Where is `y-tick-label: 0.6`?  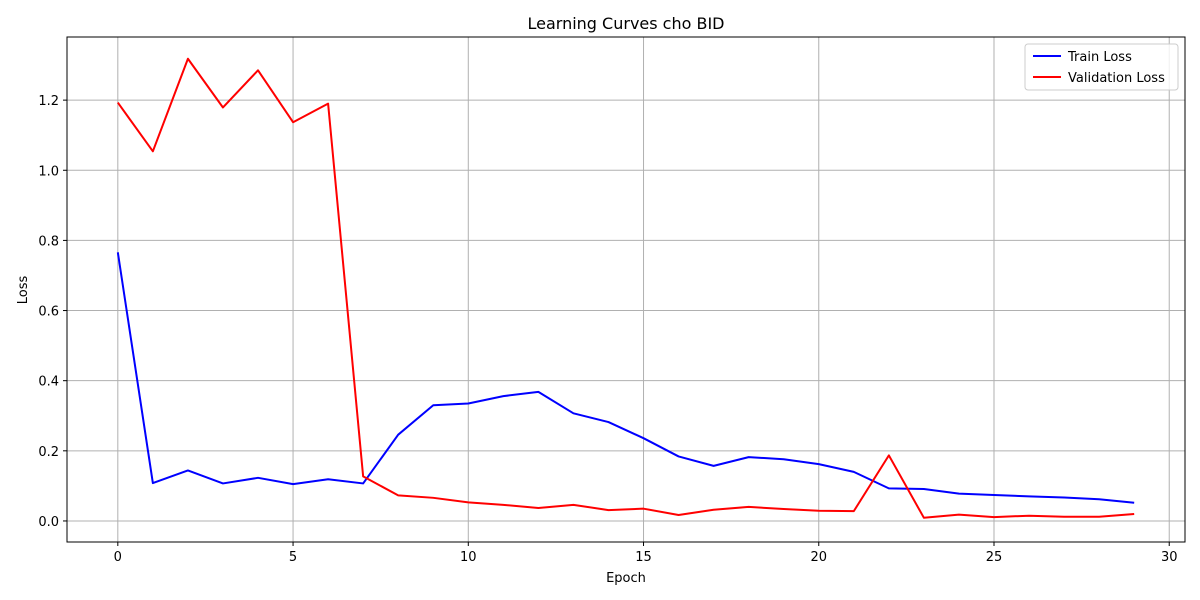 y-tick-label: 0.6 is located at coordinates (48, 312).